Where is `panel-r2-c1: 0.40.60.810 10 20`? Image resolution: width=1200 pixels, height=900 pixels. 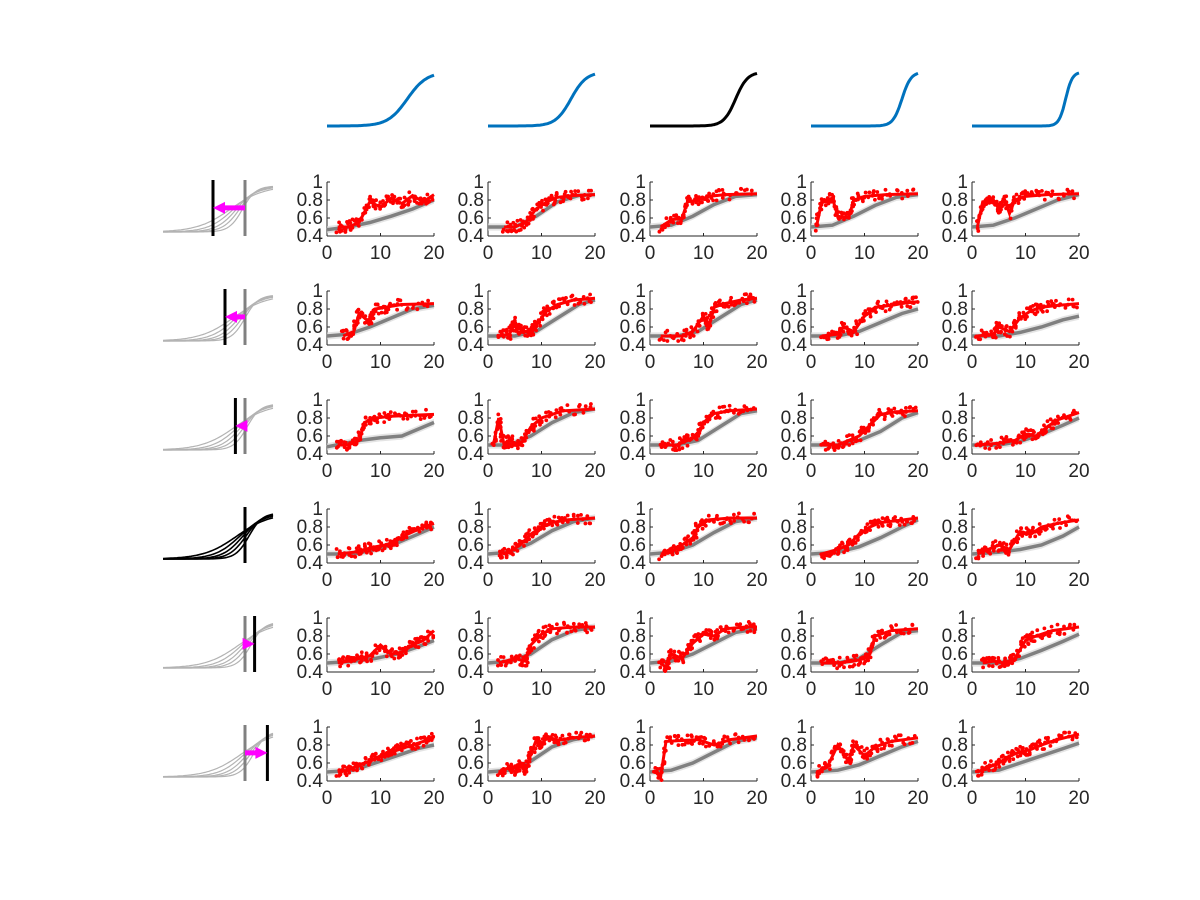
panel-r2-c1: 0.40.60.810 10 20 is located at coordinates (371, 327).